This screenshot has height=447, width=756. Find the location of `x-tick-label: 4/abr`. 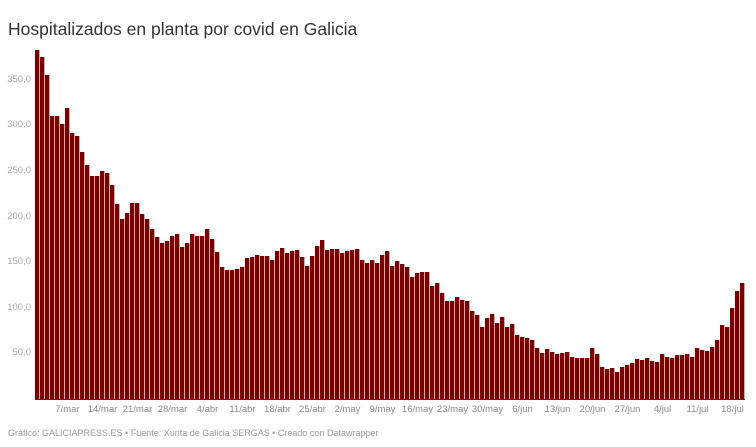

x-tick-label: 4/abr is located at coordinates (207, 409).